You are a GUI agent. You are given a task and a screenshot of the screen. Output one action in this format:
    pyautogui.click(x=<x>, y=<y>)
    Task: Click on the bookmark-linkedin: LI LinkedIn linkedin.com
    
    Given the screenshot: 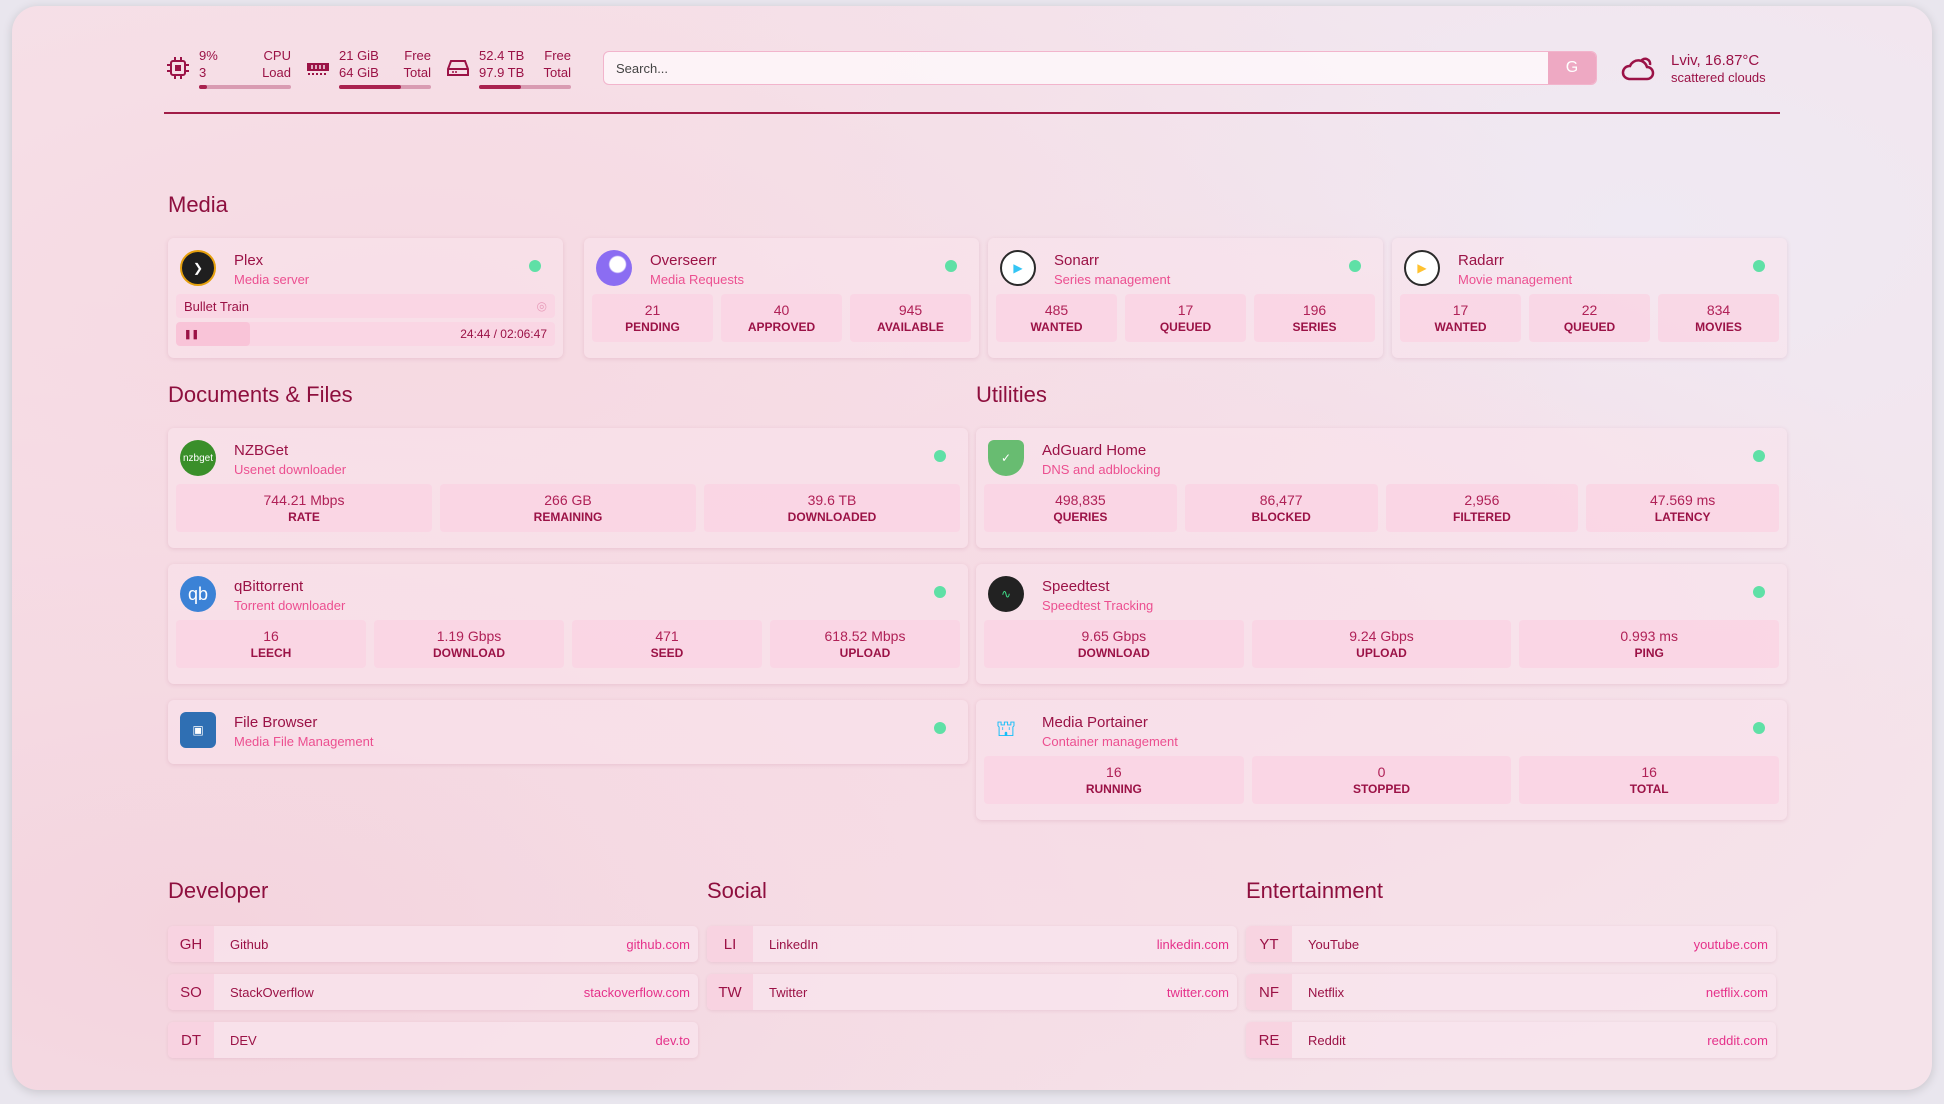 What is the action you would take?
    pyautogui.click(x=972, y=944)
    